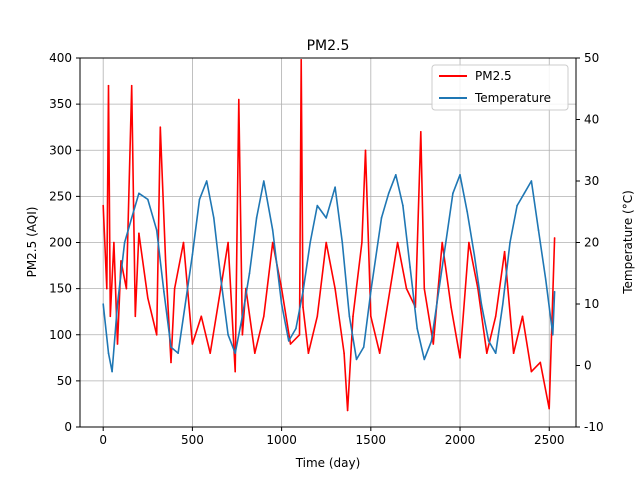 The width and height of the screenshot is (640, 484). Describe the element at coordinates (591, 304) in the screenshot. I see `y-right-tick-label: 10` at that location.